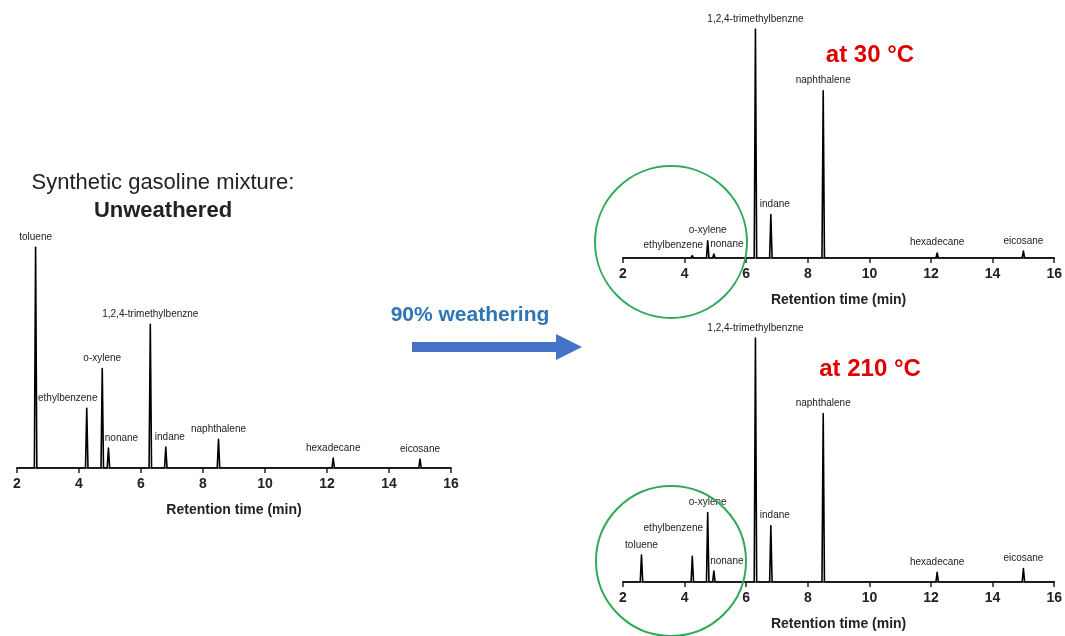 The image size is (1065, 636). I want to click on annotation: 90% weathering, so click(470, 313).